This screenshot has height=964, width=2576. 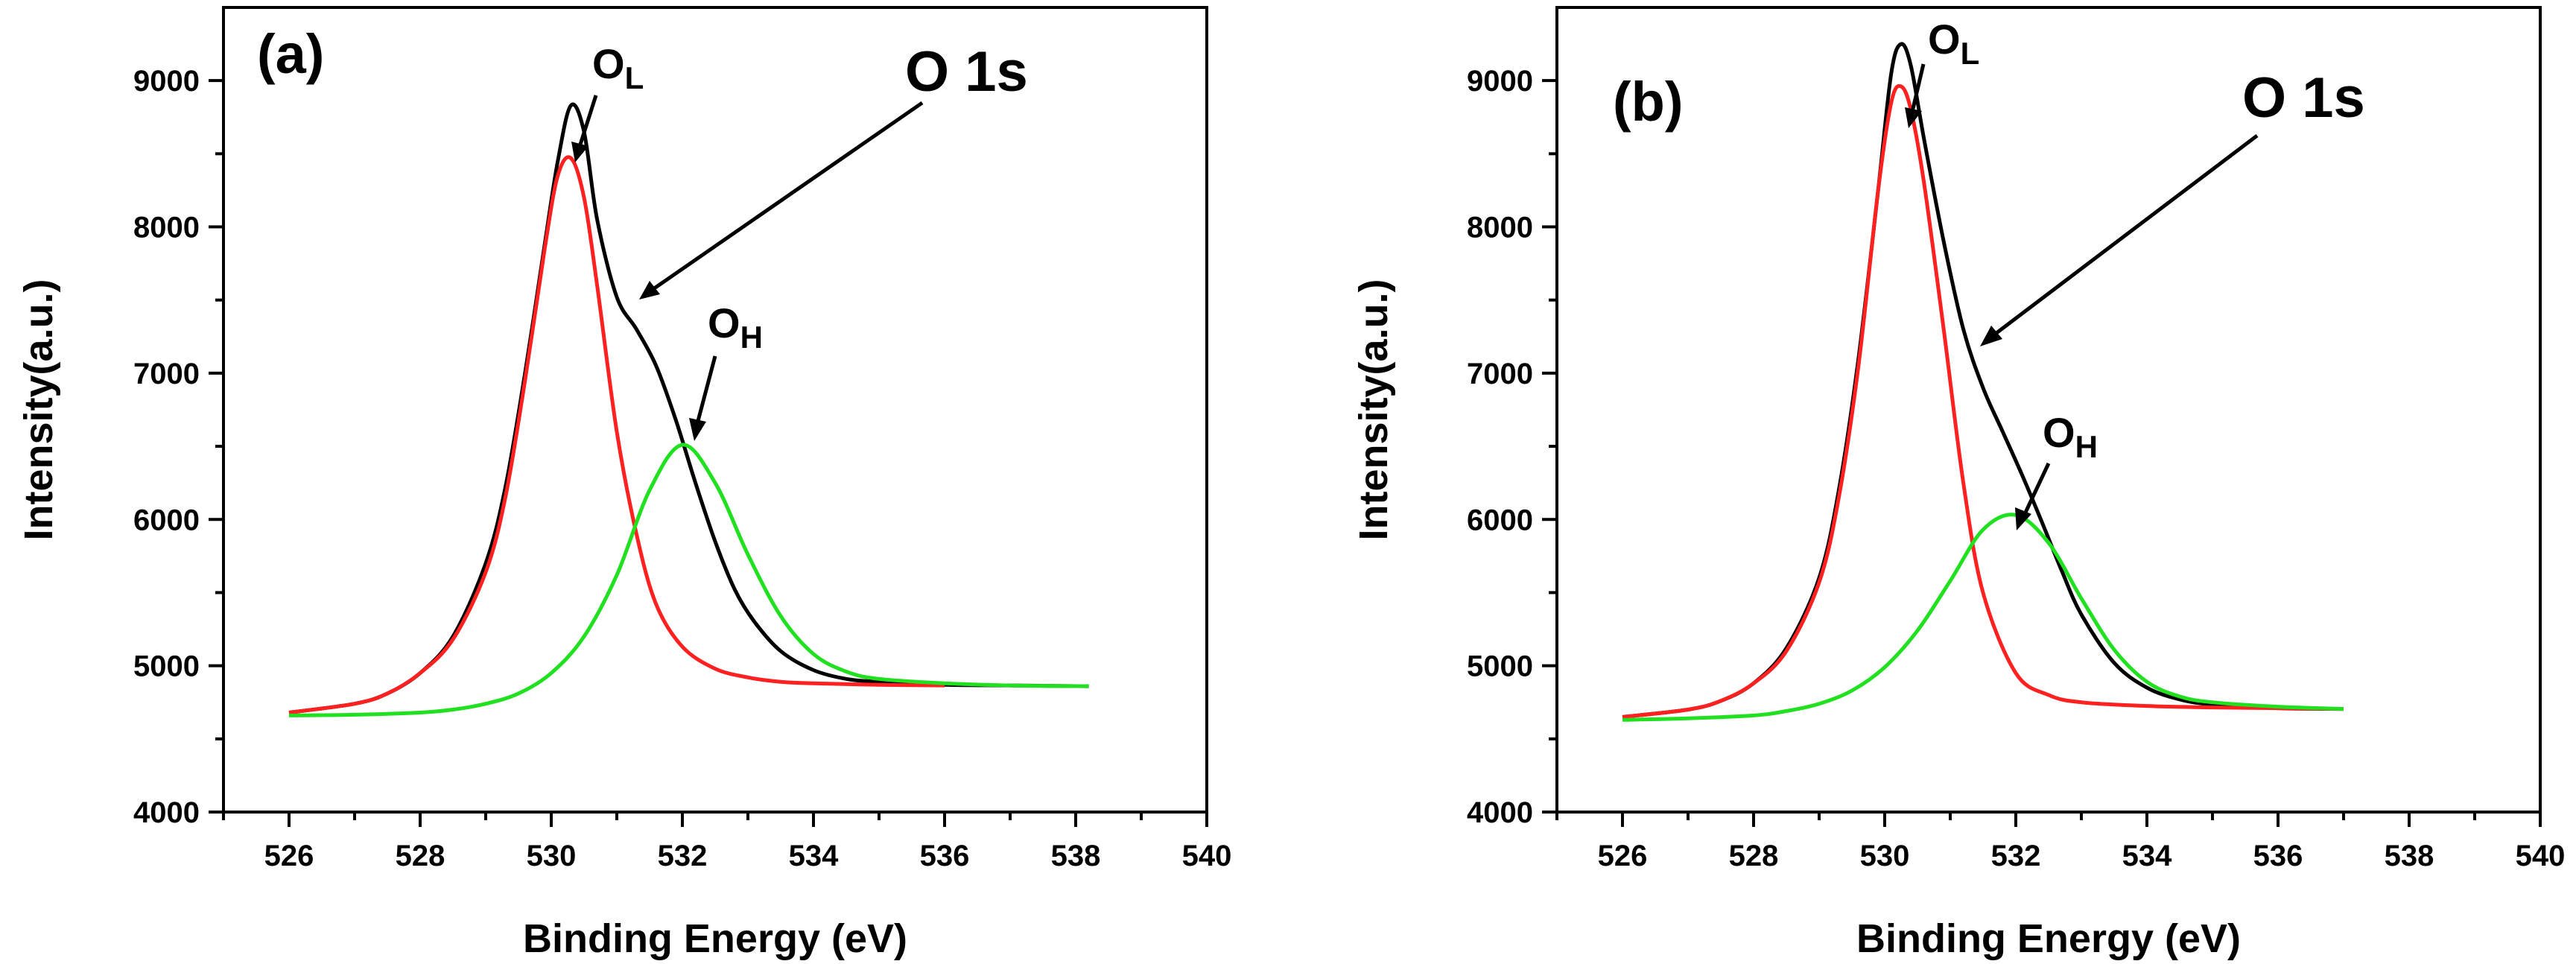 I want to click on panel-label: (b), so click(x=1649, y=102).